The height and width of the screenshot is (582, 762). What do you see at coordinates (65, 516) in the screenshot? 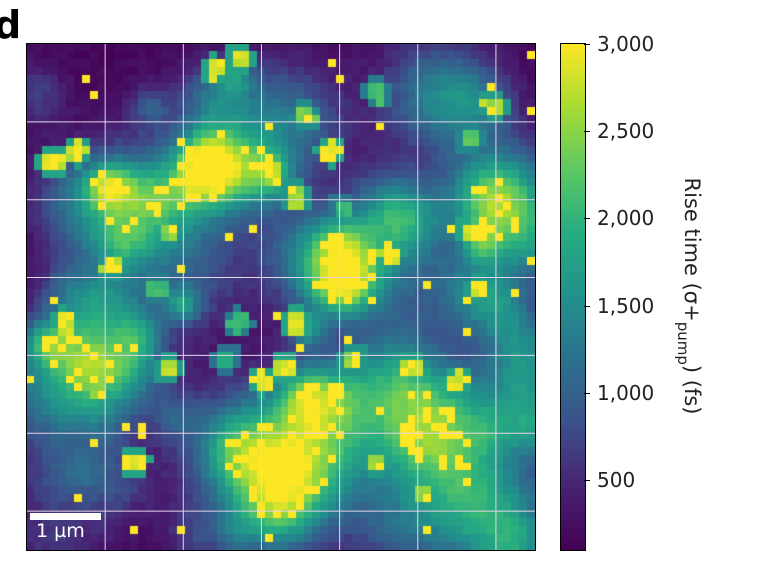
I see `scale-bar` at bounding box center [65, 516].